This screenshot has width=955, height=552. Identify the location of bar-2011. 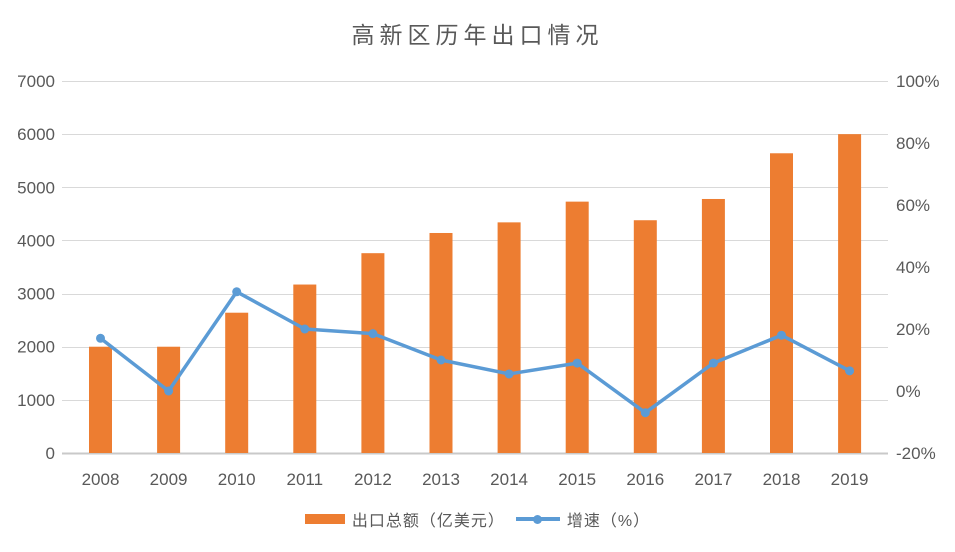
(305, 368).